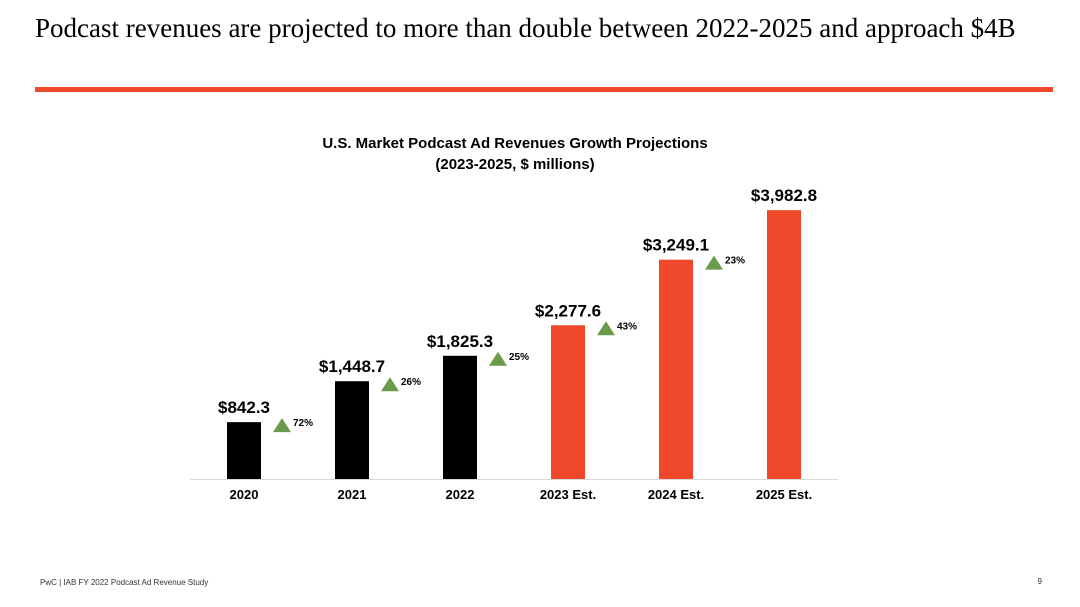 This screenshot has height=607, width=1080. What do you see at coordinates (676, 494) in the screenshot?
I see `x-tick-label-4: 2024 Est.` at bounding box center [676, 494].